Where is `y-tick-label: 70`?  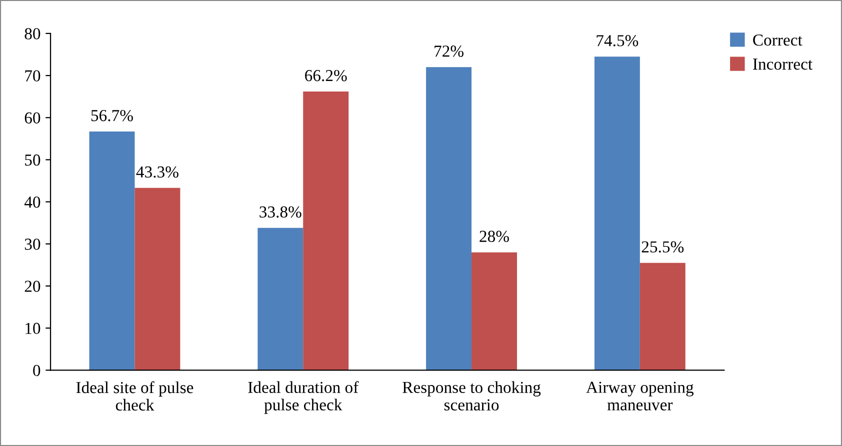
y-tick-label: 70 is located at coordinates (32, 76).